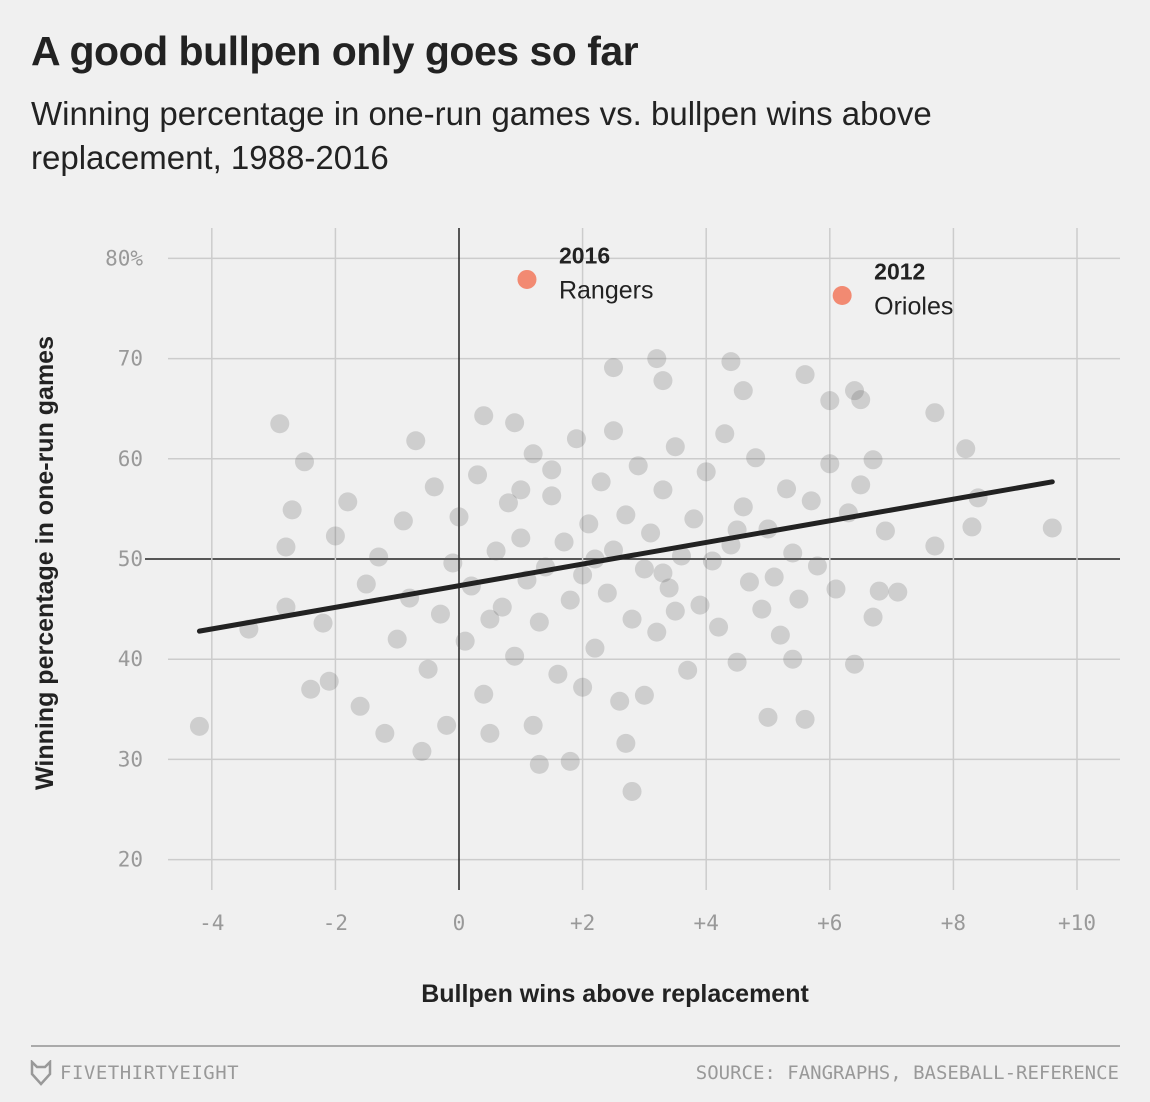  I want to click on highlight-year-label: 2012, so click(899, 271).